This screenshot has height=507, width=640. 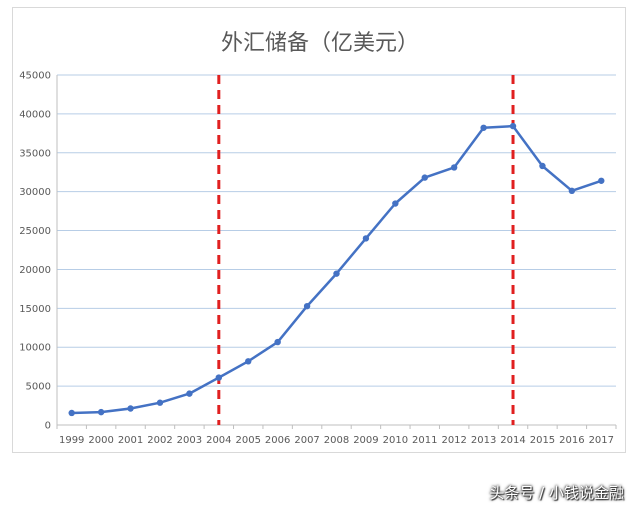 What do you see at coordinates (424, 177) in the screenshot?
I see `data-point-2011` at bounding box center [424, 177].